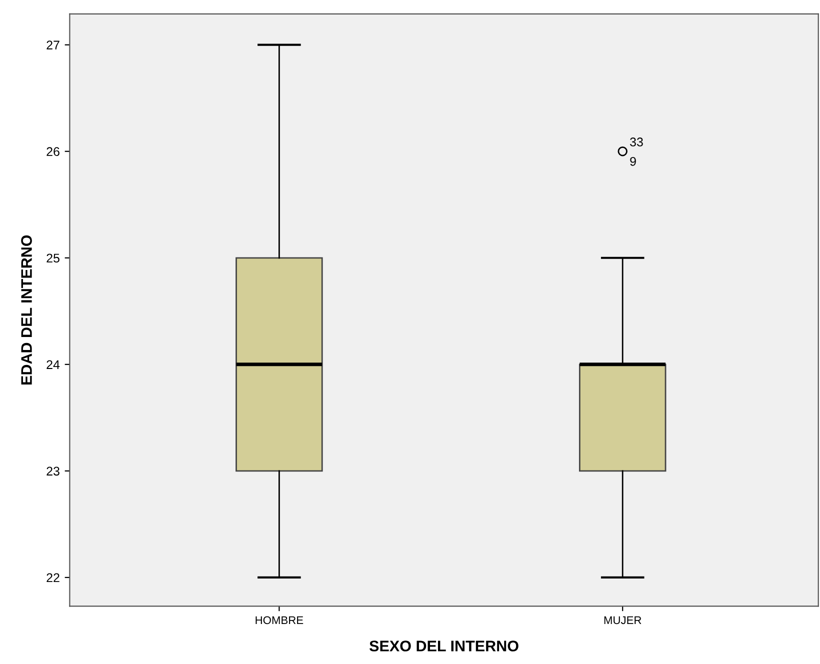 The image size is (820, 664). Describe the element at coordinates (53, 364) in the screenshot. I see `y-tick-label: 24` at that location.